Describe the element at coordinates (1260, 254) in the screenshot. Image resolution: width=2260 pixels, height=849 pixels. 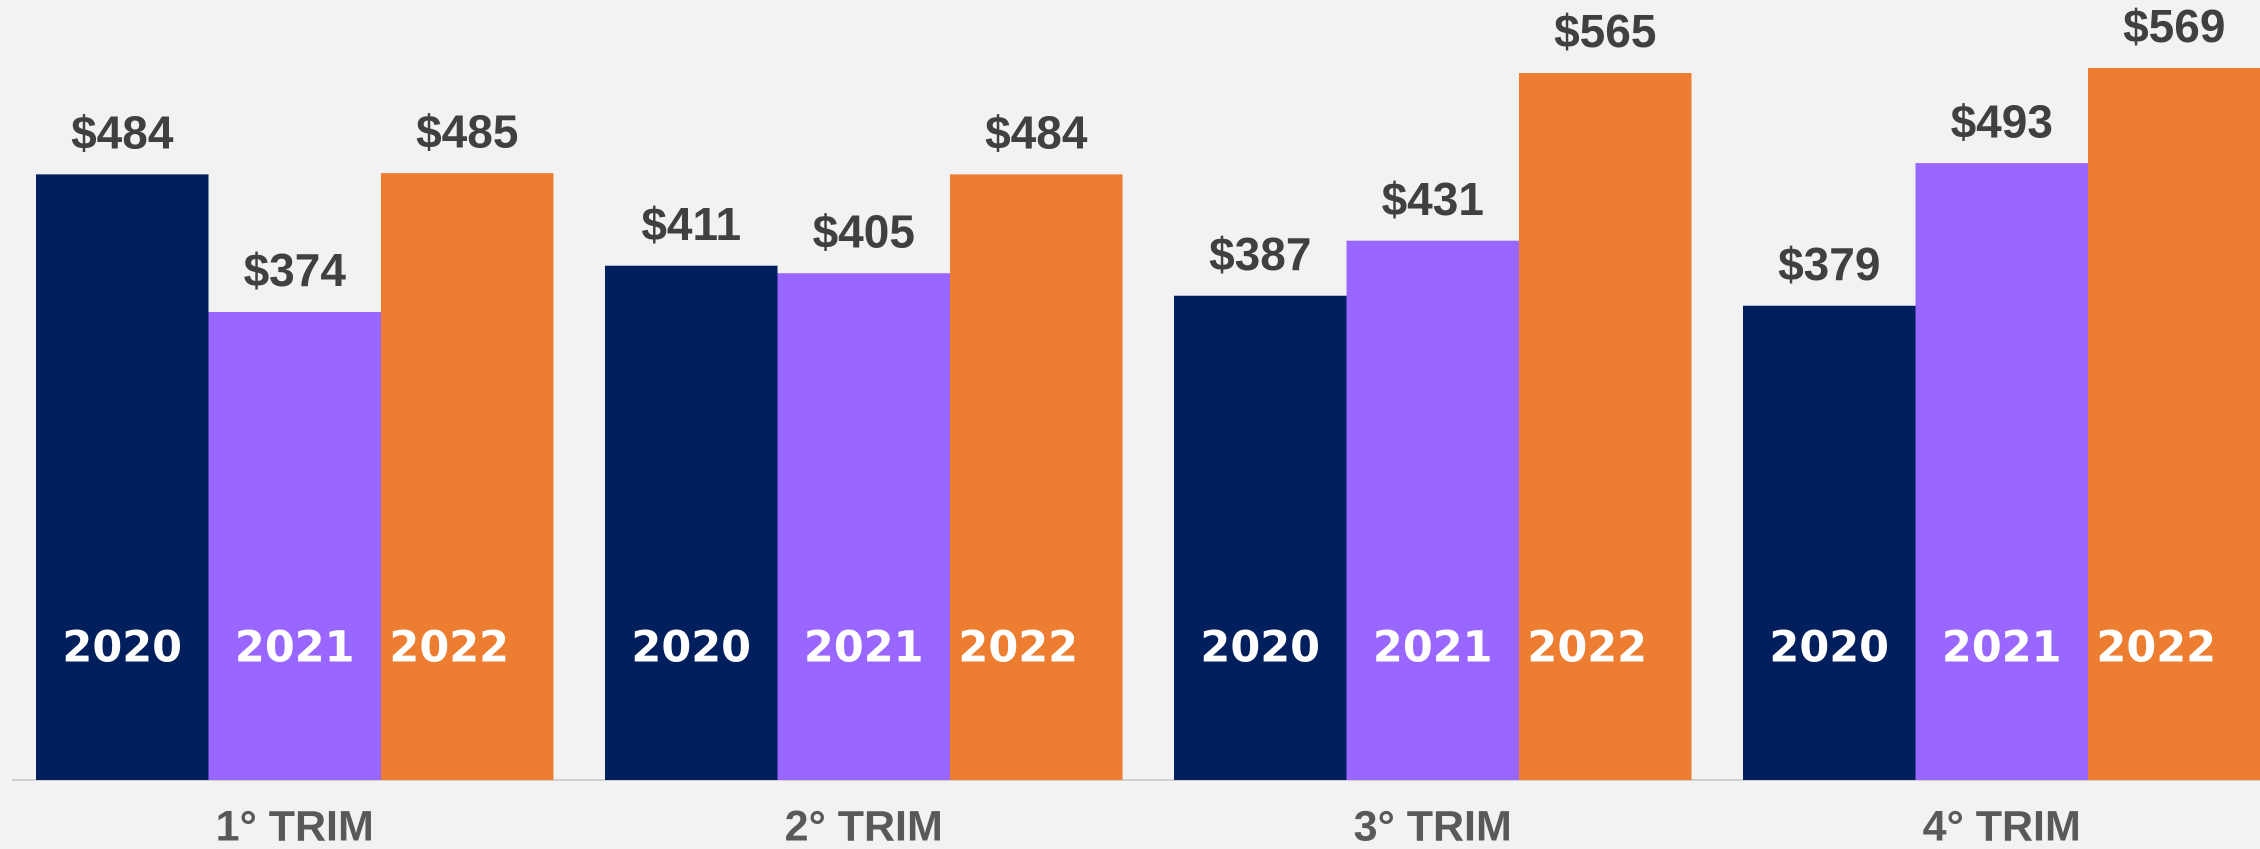
I see `value-label: $387` at that location.